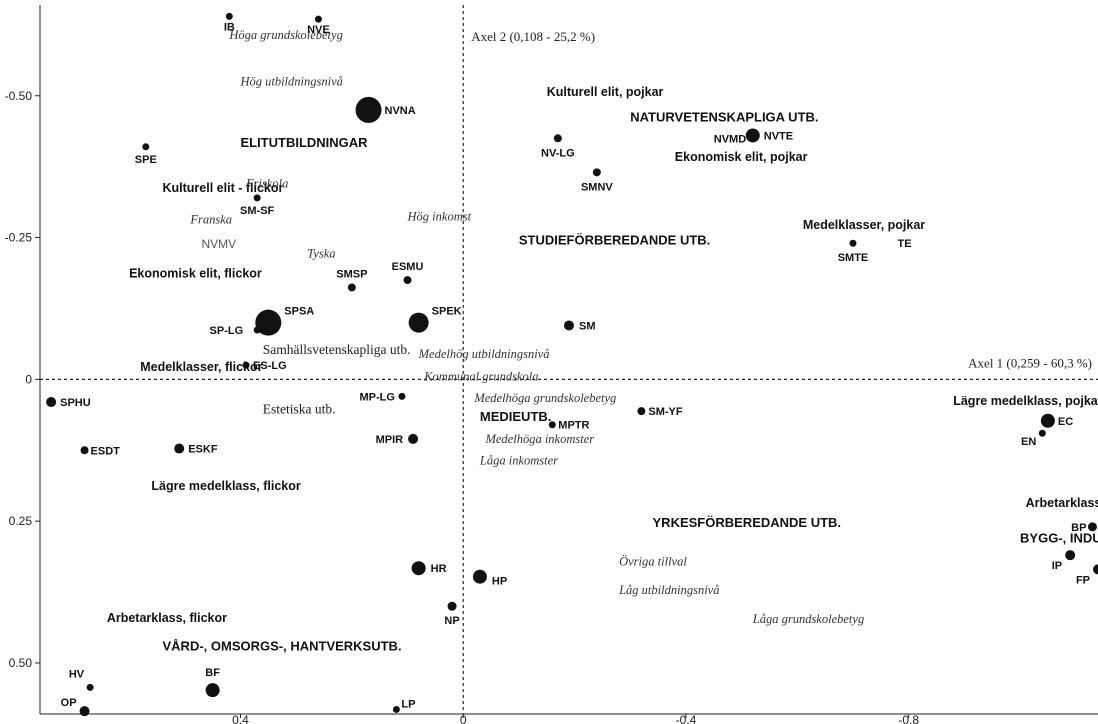 The height and width of the screenshot is (724, 1098). I want to click on point-label-hp: HP, so click(499, 582).